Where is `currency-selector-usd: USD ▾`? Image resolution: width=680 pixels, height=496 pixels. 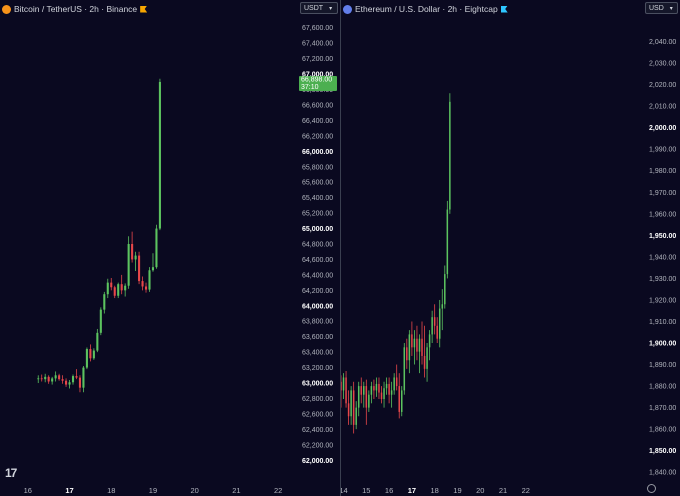 currency-selector-usd: USD ▾ is located at coordinates (661, 8).